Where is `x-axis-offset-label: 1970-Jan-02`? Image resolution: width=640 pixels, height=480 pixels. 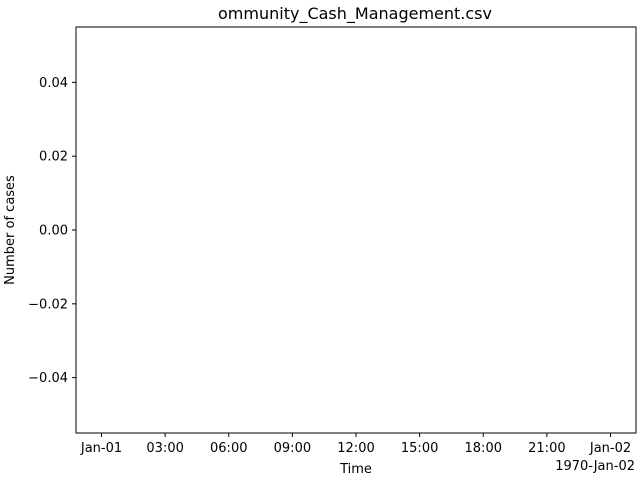
x-axis-offset-label: 1970-Jan-02 is located at coordinates (595, 466).